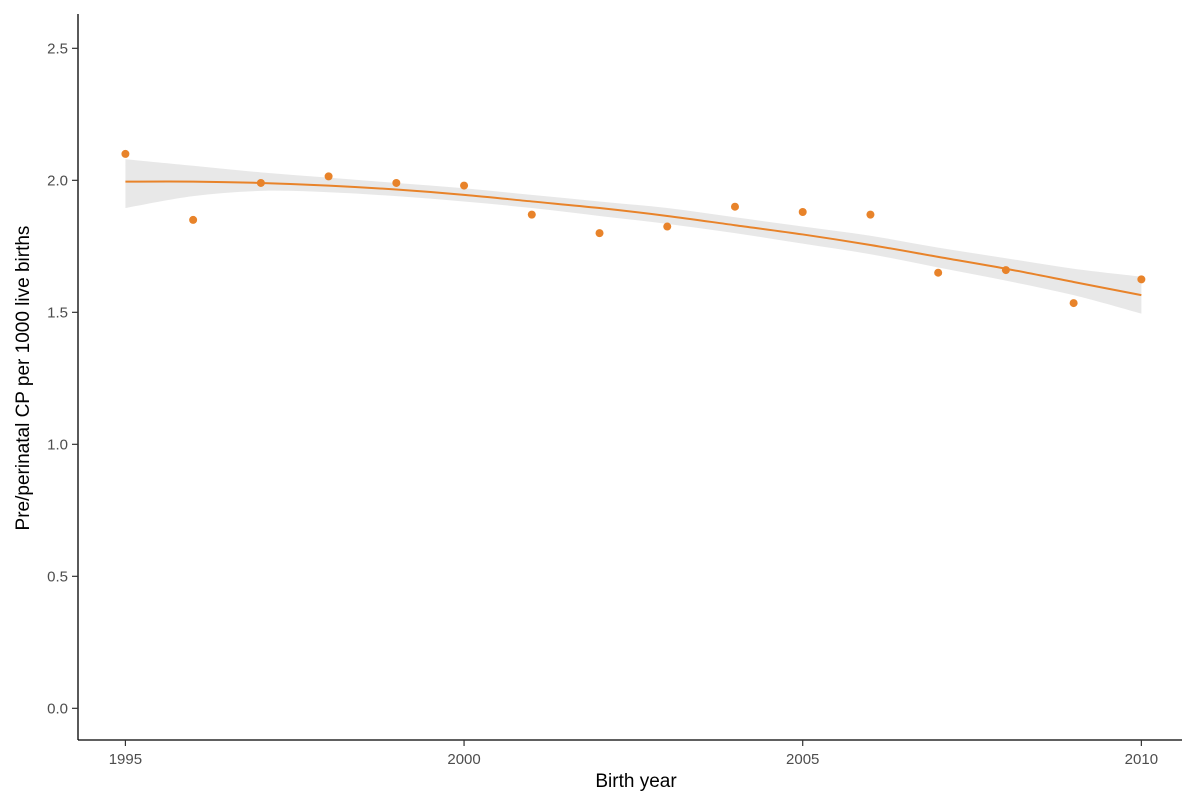  What do you see at coordinates (57, 48) in the screenshot?
I see `y-tick-label: 2.5` at bounding box center [57, 48].